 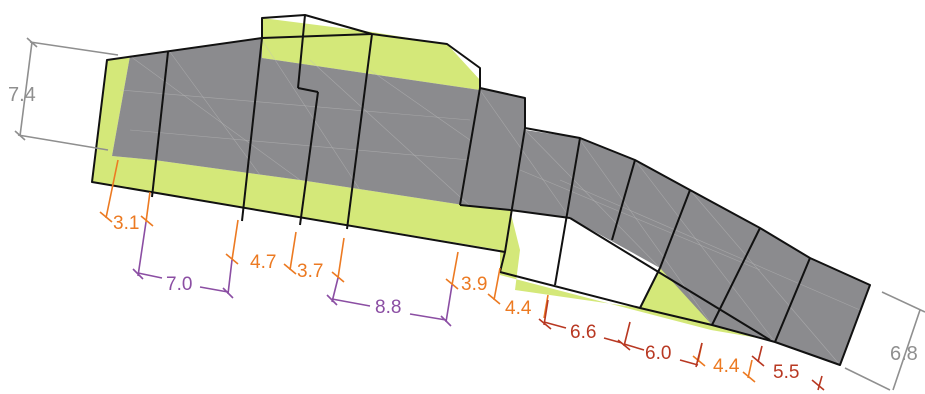 I want to click on red-dim-3: 5.5, so click(x=786, y=372).